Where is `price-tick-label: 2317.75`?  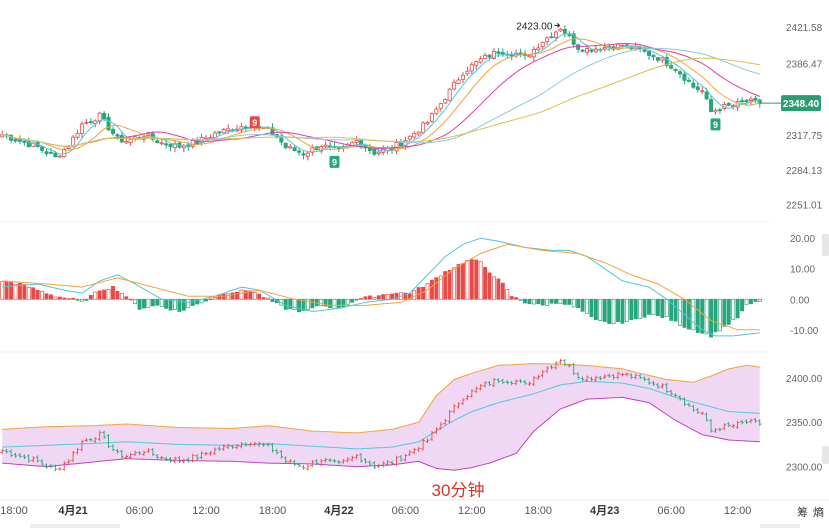
price-tick-label: 2317.75 is located at coordinates (804, 136).